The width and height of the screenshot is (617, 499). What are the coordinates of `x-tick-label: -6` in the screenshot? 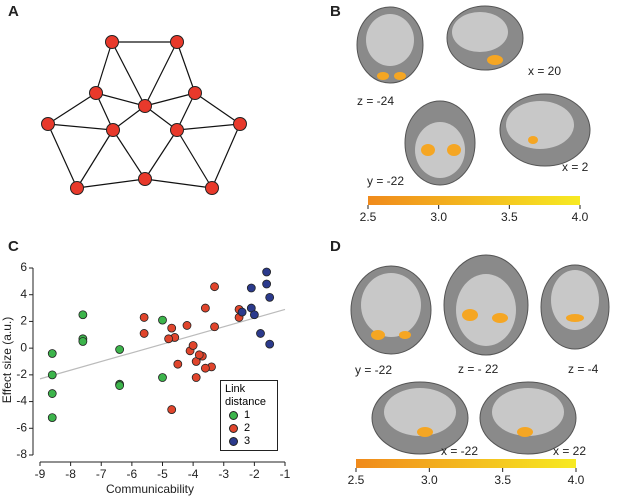 It's located at (132, 474).